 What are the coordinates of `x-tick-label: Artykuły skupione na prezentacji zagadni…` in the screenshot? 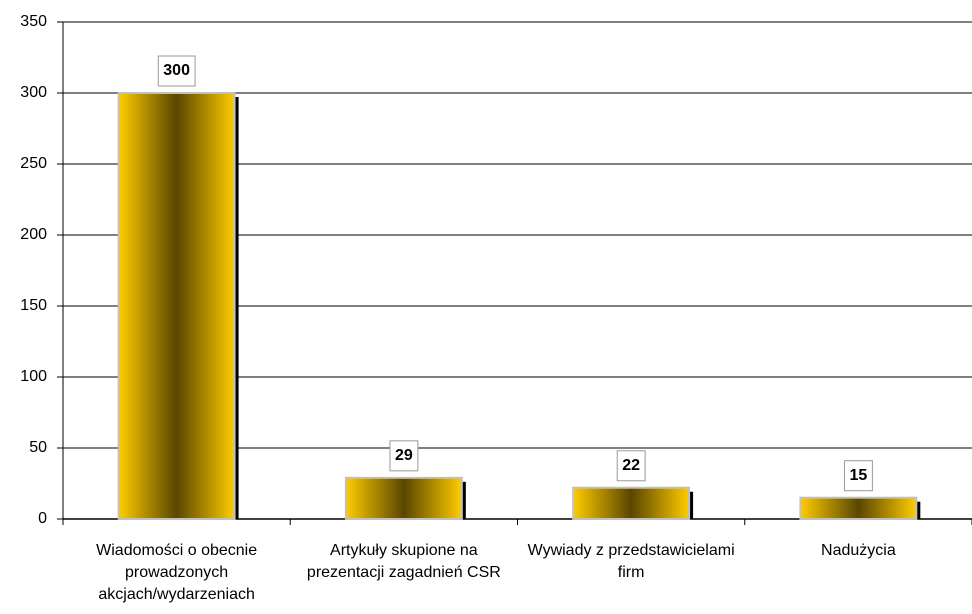 It's located at (403, 561).